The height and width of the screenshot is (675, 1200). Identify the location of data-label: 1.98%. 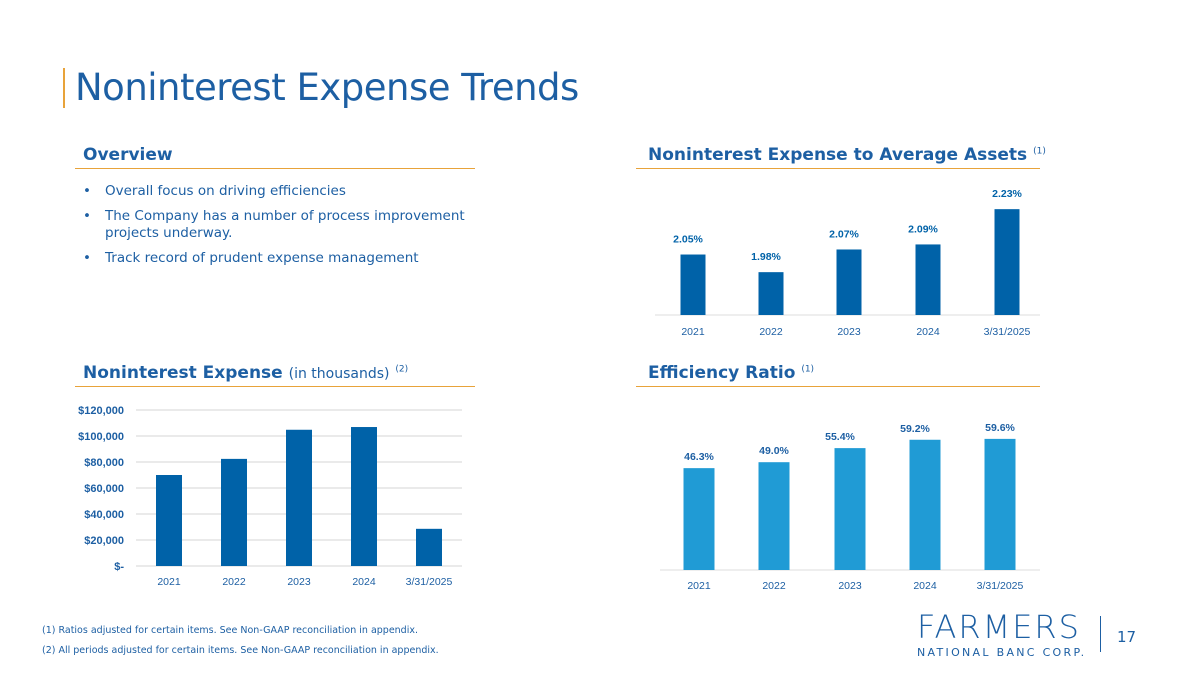
(766, 257).